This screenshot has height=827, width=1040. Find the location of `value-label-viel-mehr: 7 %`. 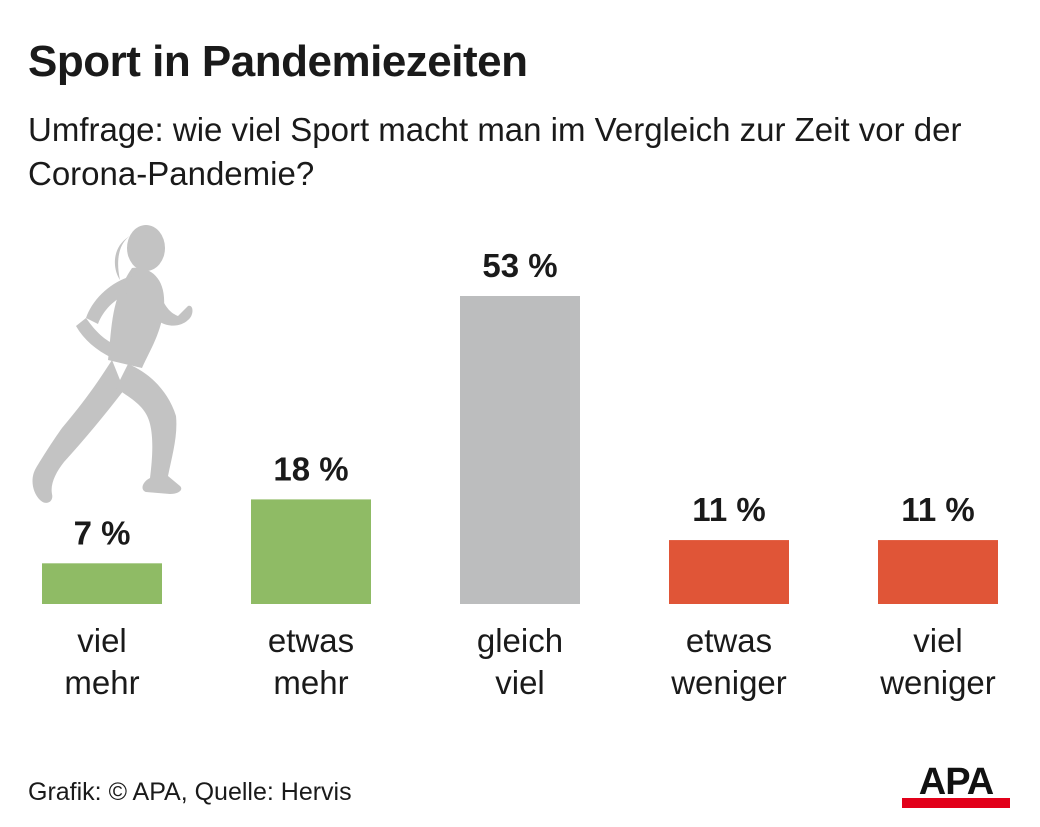

value-label-viel-mehr: 7 % is located at coordinates (102, 532).